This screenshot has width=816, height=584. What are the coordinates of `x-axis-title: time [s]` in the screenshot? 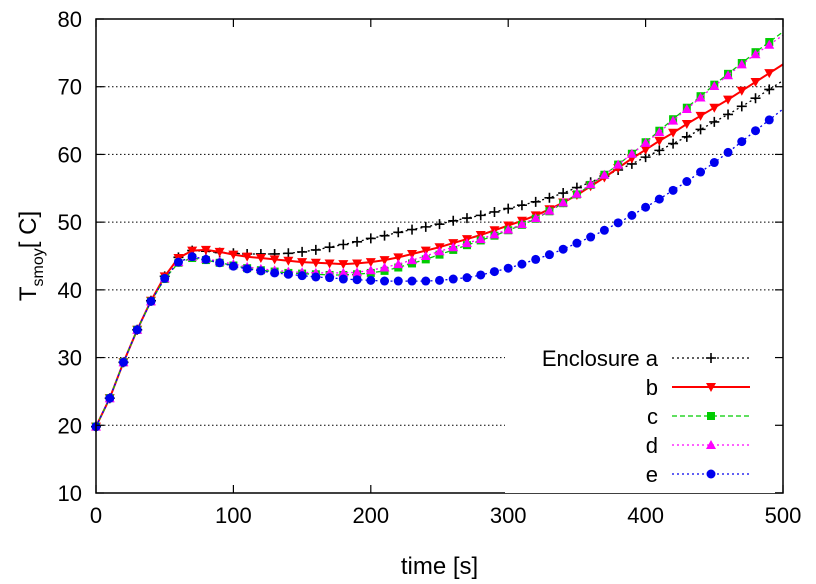 It's located at (439, 566).